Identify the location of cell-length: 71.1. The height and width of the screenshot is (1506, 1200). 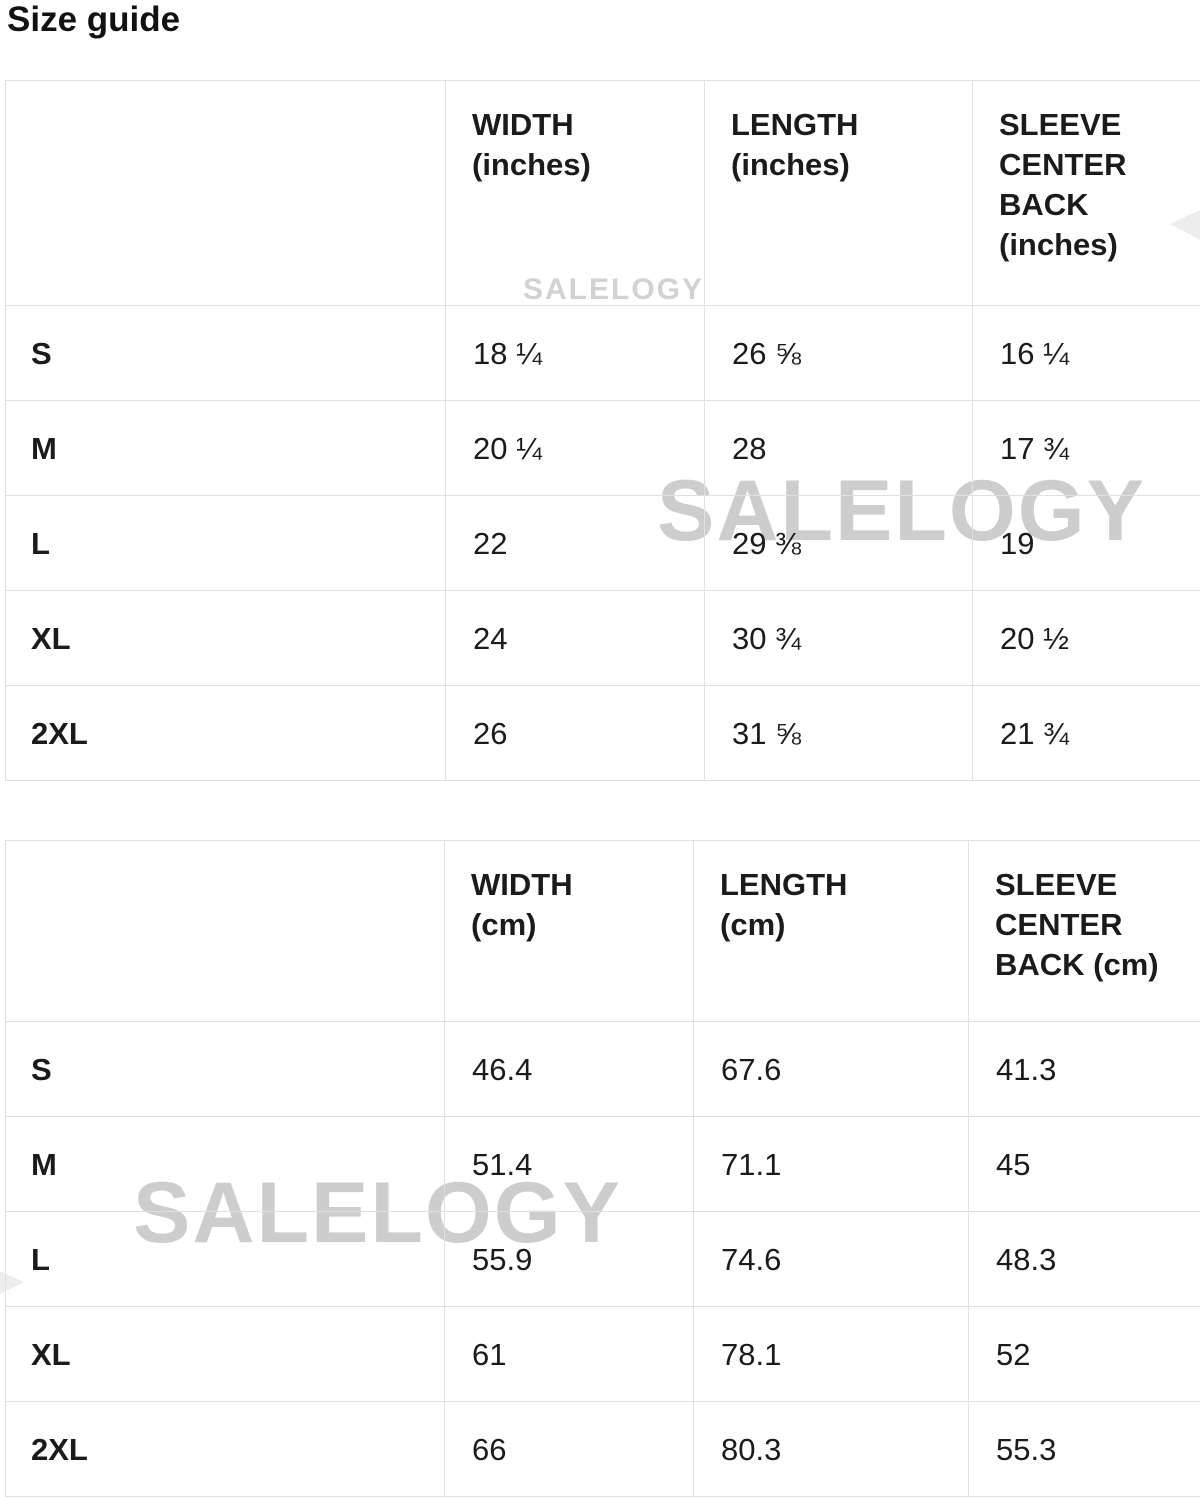
(831, 1164).